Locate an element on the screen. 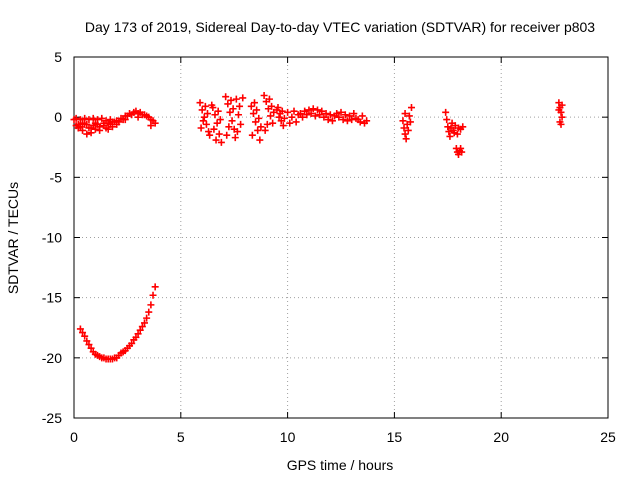 This screenshot has height=480, width=640. y-tick-labels: 5 0 -5 -10 -15 -20 -25 is located at coordinates (52, 237).